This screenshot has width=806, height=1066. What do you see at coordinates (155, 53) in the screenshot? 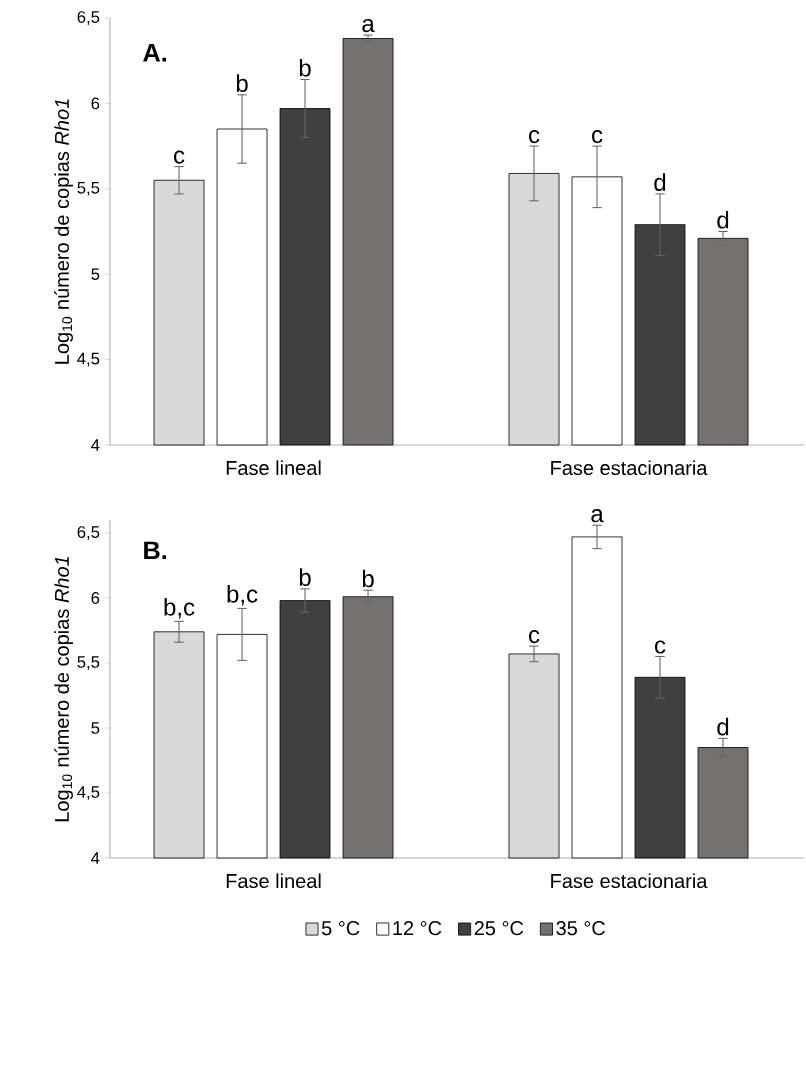
I see `annotation: A.` at bounding box center [155, 53].